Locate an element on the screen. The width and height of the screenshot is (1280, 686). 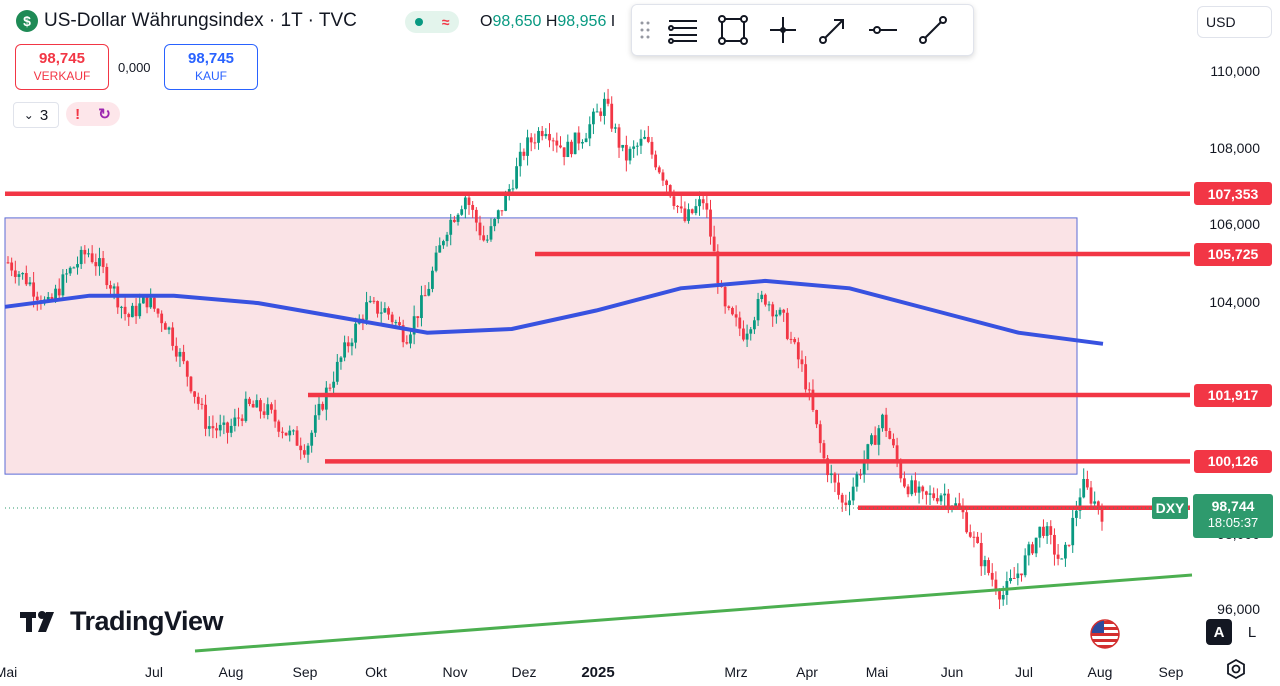
auto-scale-button: A is located at coordinates (1219, 632).